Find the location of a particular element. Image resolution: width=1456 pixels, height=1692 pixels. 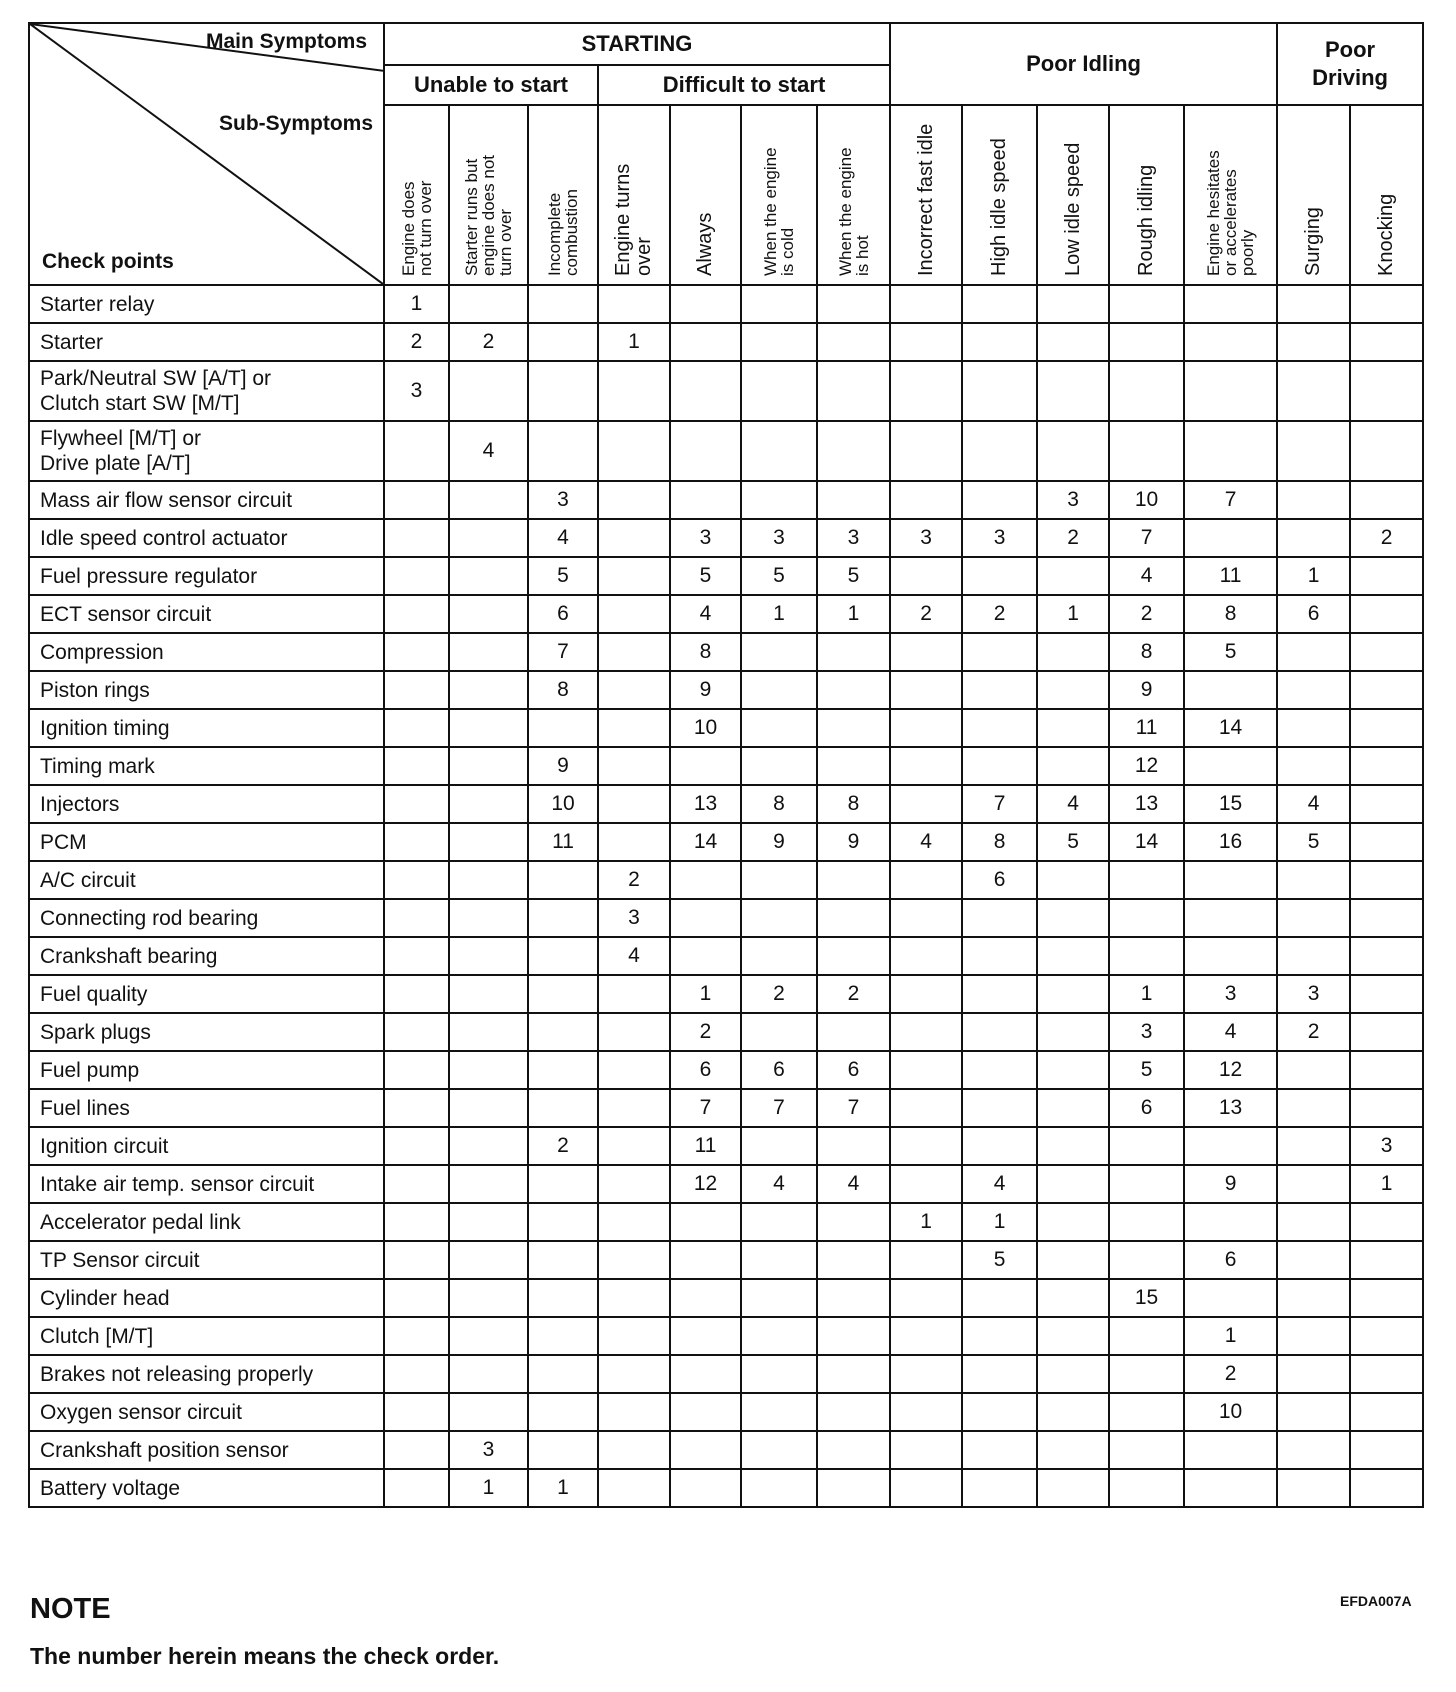

check-order-cell: 3 is located at coordinates (779, 538).